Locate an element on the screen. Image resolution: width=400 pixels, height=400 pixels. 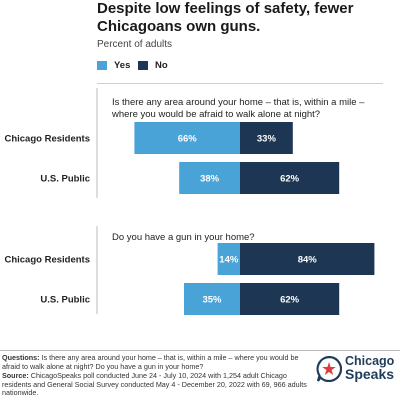
bar-no-value-label: 84% is located at coordinates (308, 260).